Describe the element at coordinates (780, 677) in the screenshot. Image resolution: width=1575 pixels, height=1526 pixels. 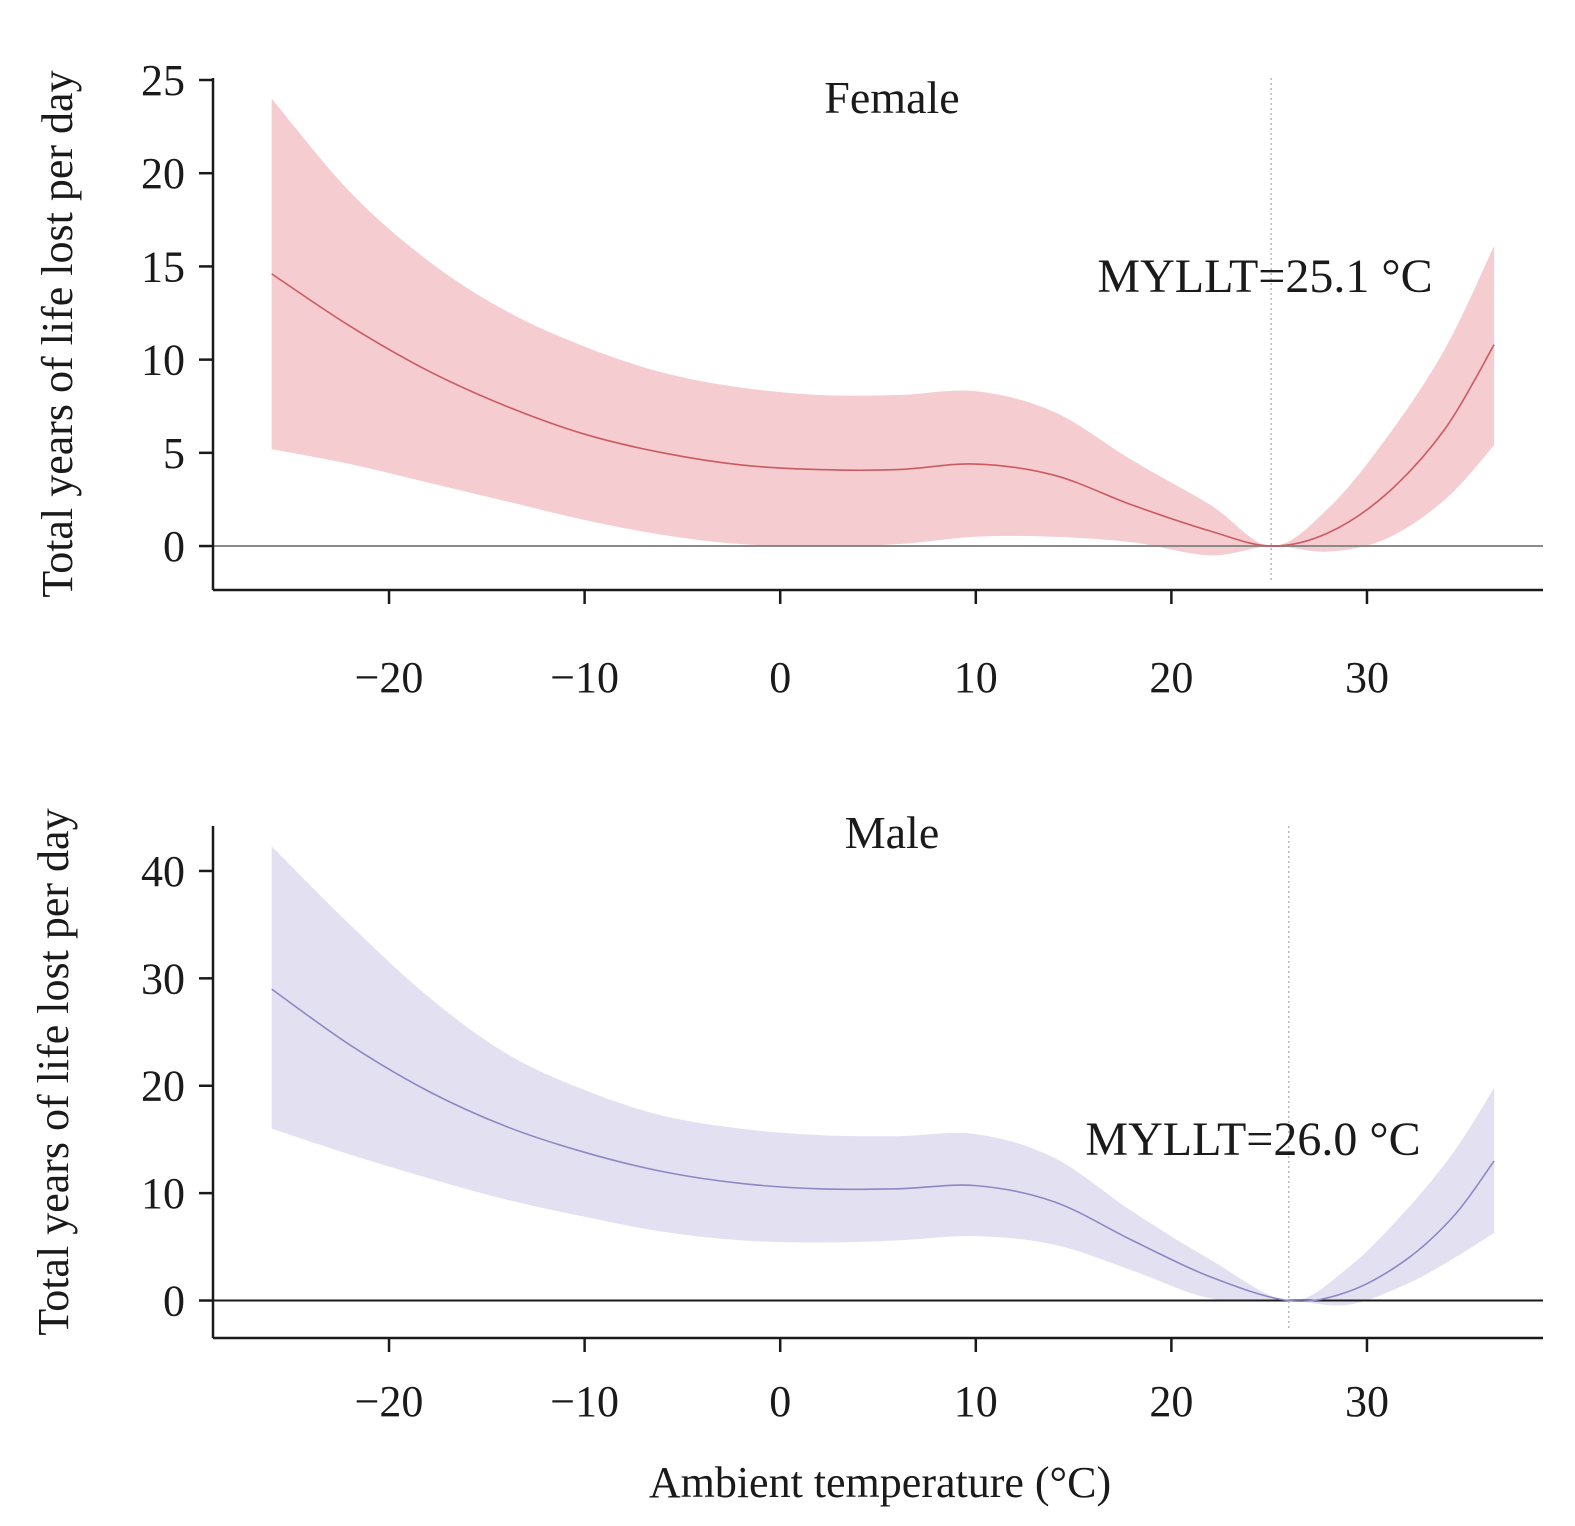
I see `female-x-tick-label: 0` at that location.